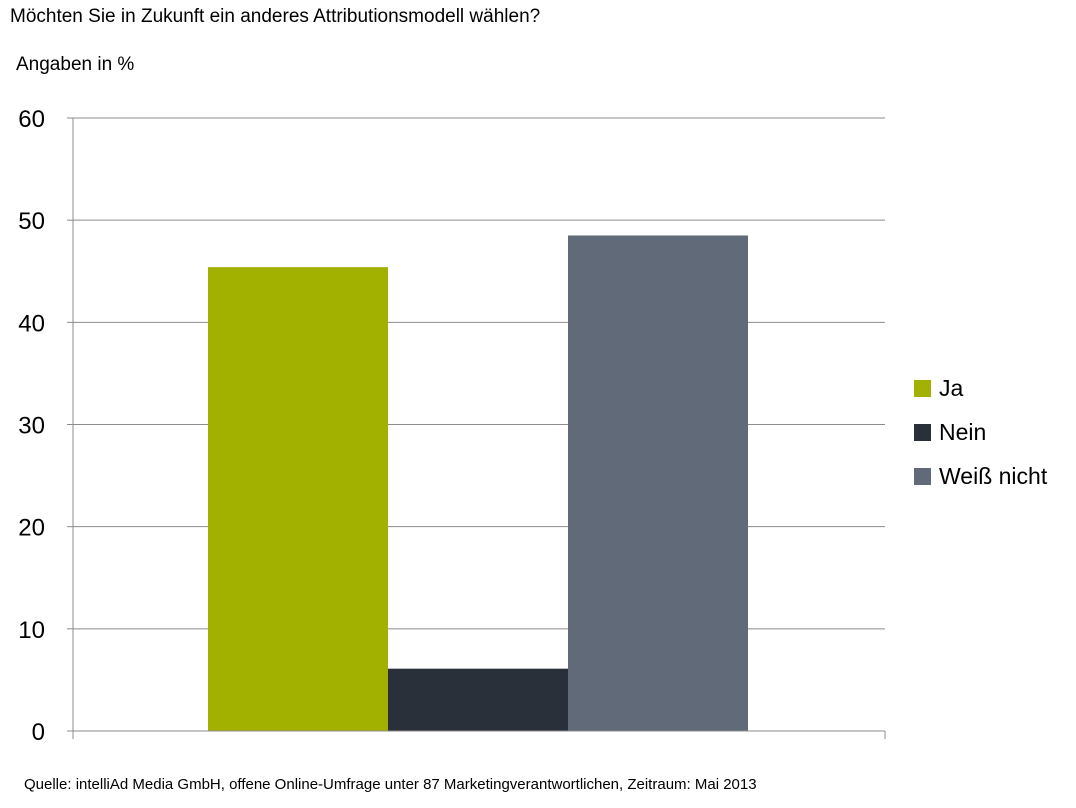  Describe the element at coordinates (45, 426) in the screenshot. I see `y-axis-ticks: 0 10 20 30 40 50 60` at that location.